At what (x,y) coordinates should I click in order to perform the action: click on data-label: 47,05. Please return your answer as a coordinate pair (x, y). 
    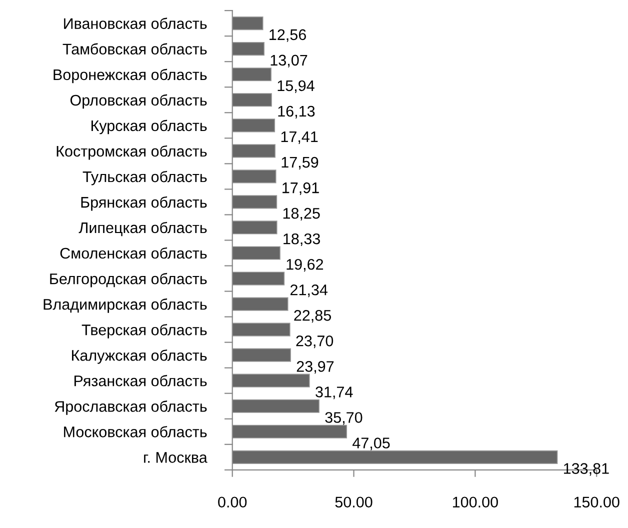
    Looking at the image, I should click on (371, 444).